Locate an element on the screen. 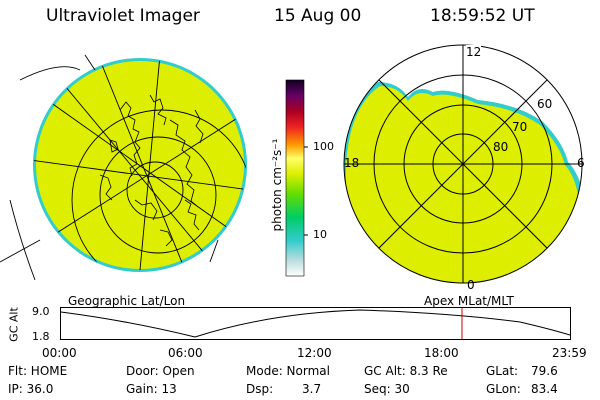 This screenshot has height=400, width=600. status-gain: Gain: 13 is located at coordinates (151, 389).